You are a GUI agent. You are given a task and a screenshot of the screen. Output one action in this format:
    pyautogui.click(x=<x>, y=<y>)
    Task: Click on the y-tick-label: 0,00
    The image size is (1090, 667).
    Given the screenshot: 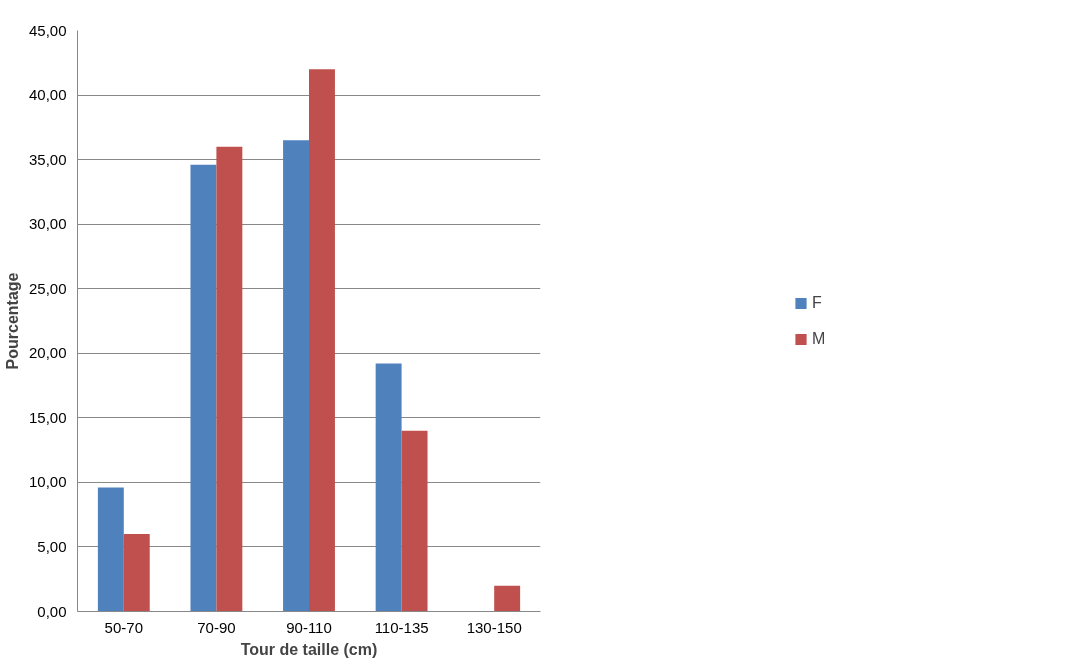 What is the action you would take?
    pyautogui.click(x=52, y=611)
    